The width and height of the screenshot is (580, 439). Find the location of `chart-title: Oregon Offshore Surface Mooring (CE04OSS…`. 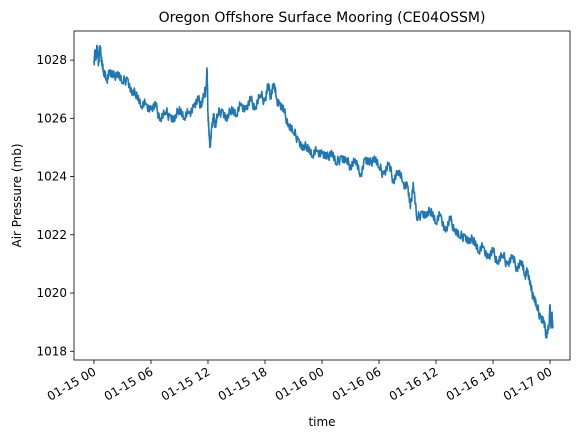

chart-title: Oregon Offshore Surface Mooring (CE04OSS… is located at coordinates (322, 18).